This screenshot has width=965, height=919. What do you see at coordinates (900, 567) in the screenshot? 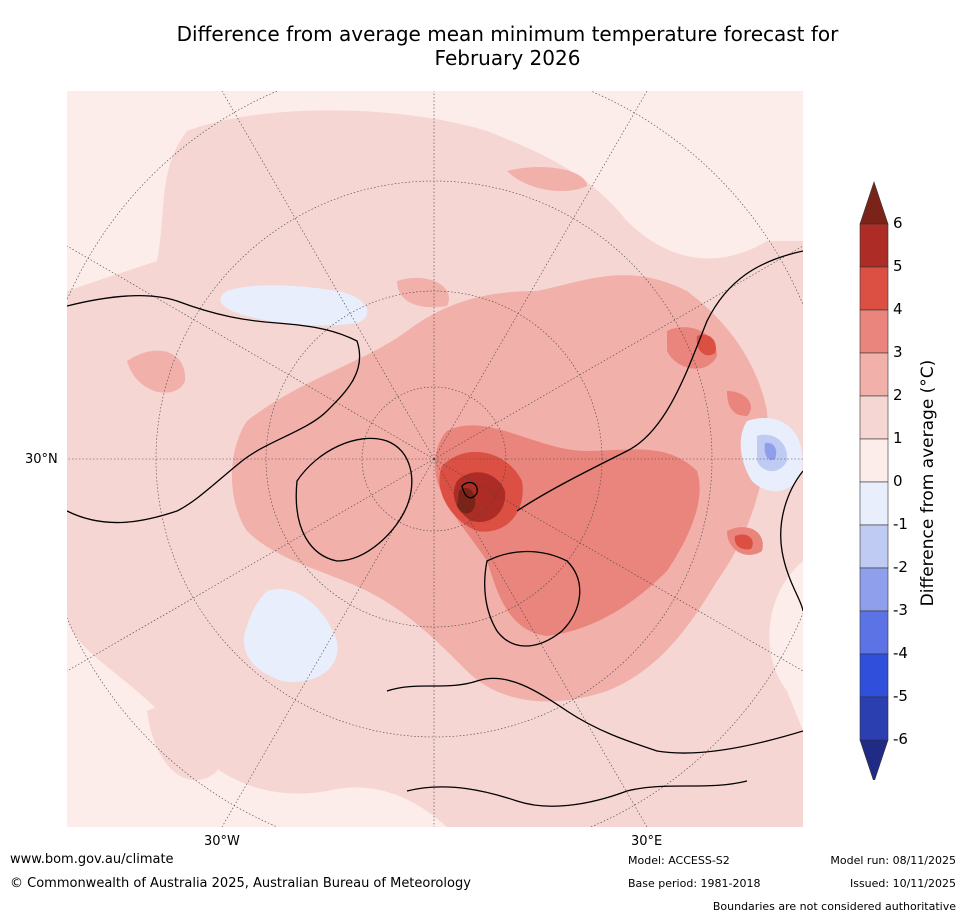
I see `colorbar-tick-label: -2` at bounding box center [900, 567].